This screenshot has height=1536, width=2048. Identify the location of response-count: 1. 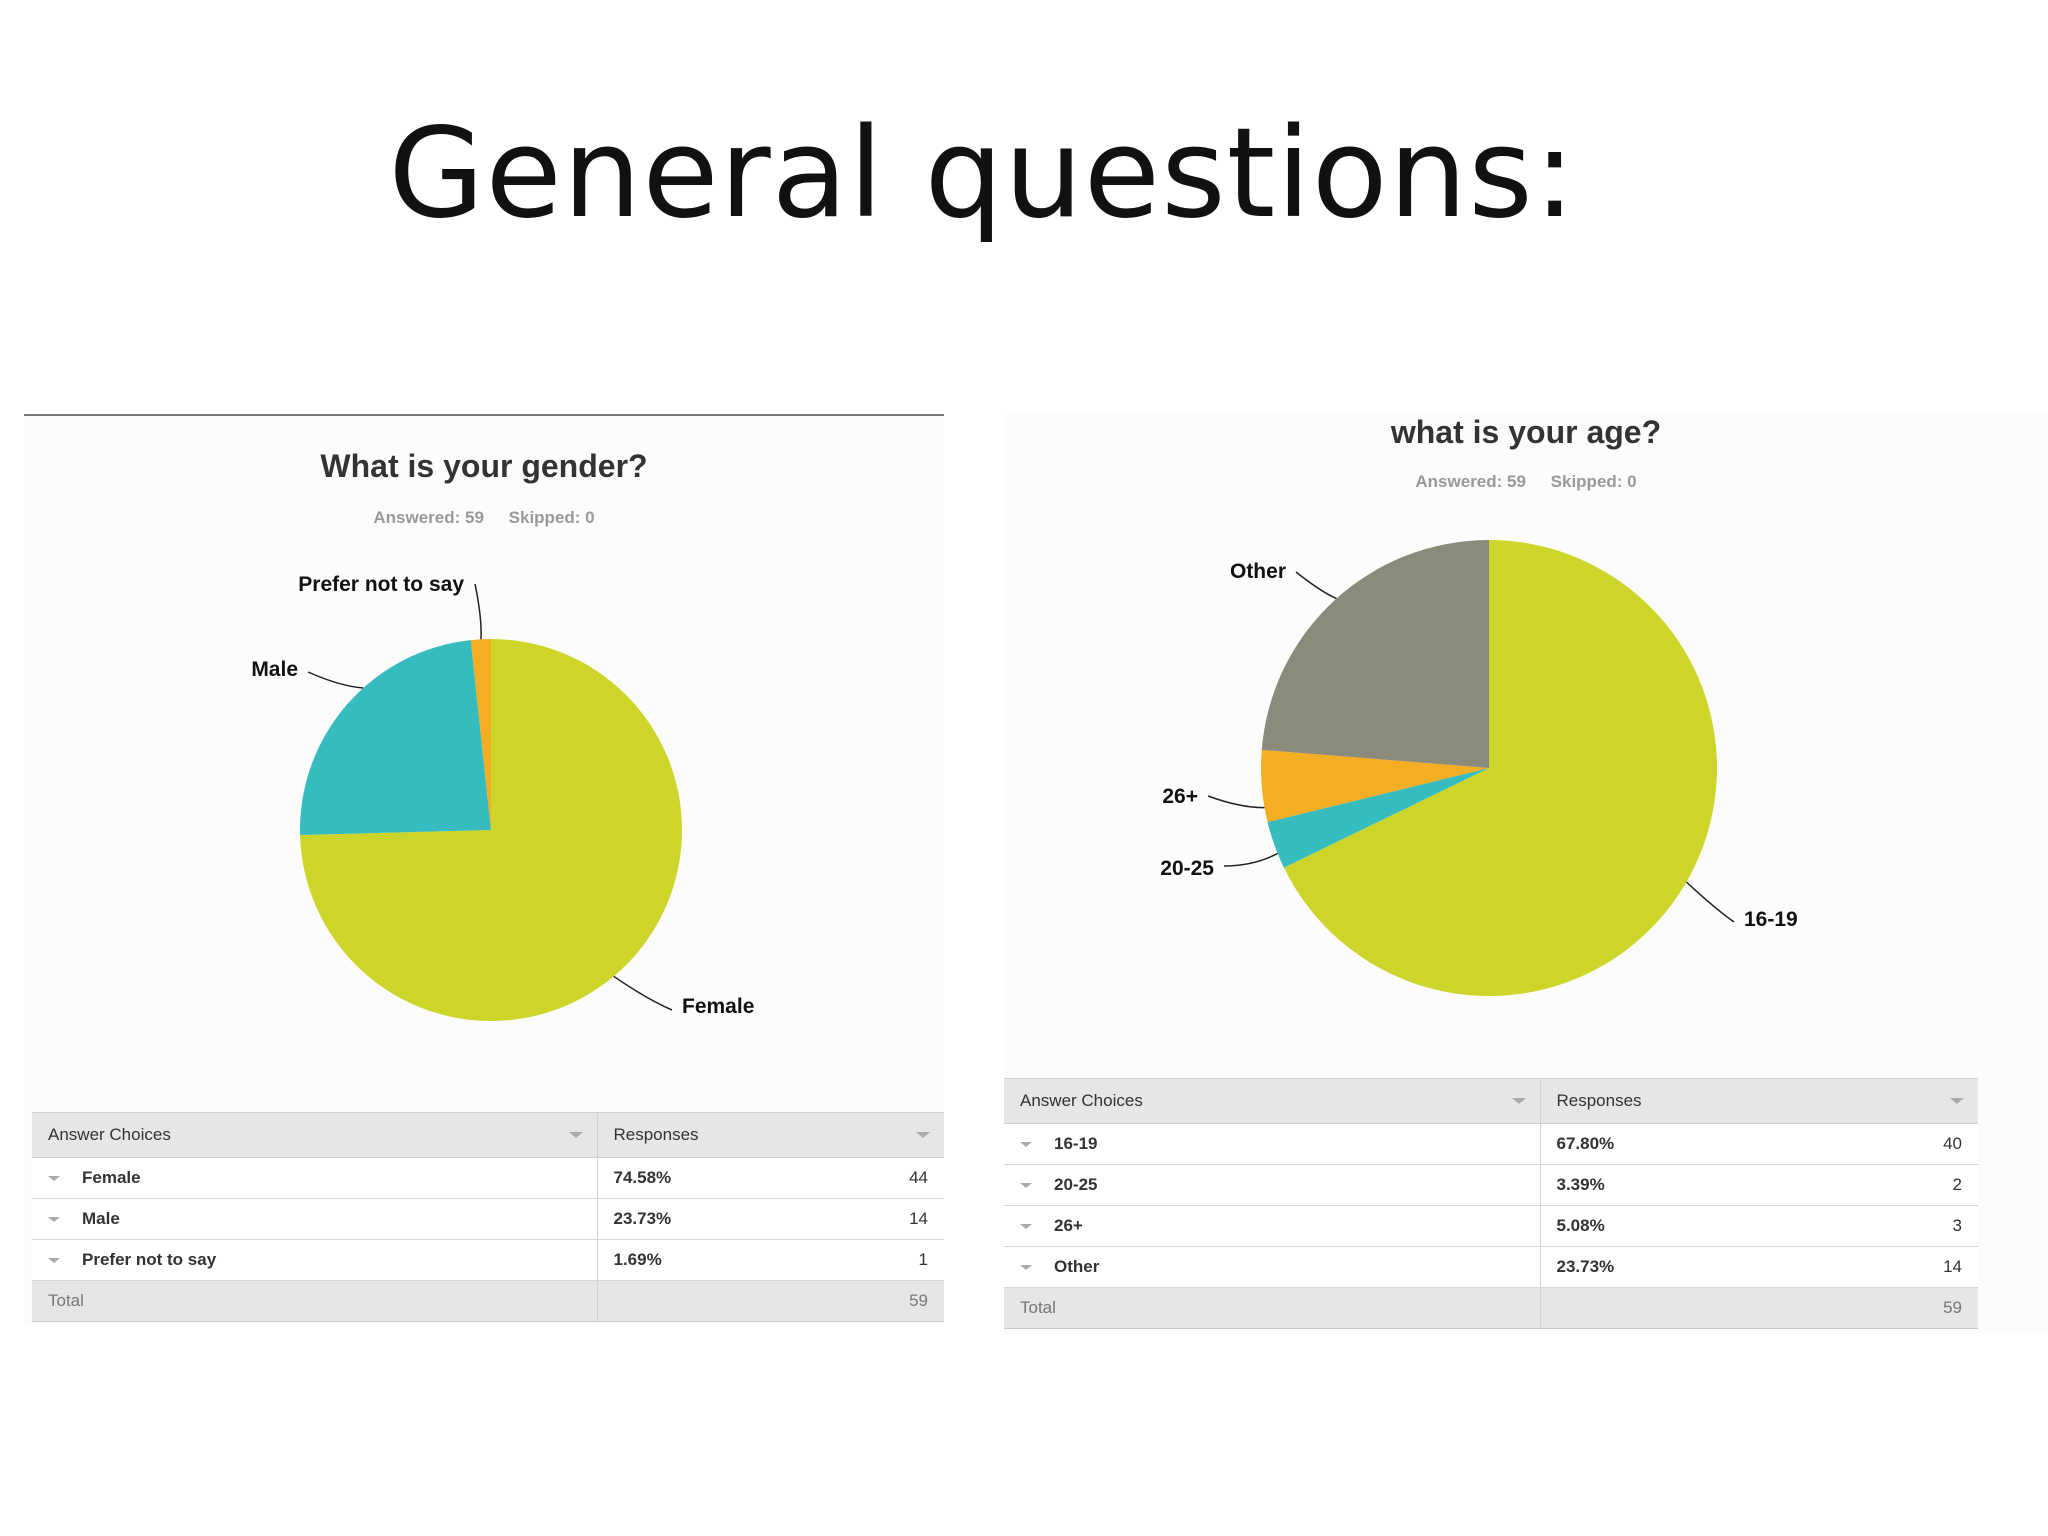
(923, 1259).